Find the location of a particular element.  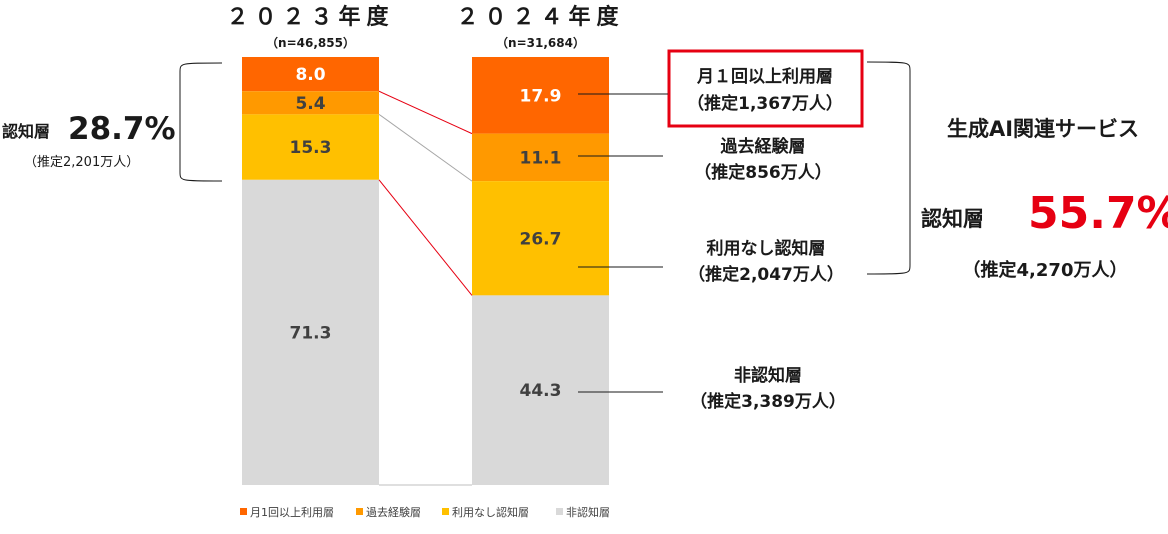

cat-label-unaware: 非認知層 is located at coordinates (768, 375).